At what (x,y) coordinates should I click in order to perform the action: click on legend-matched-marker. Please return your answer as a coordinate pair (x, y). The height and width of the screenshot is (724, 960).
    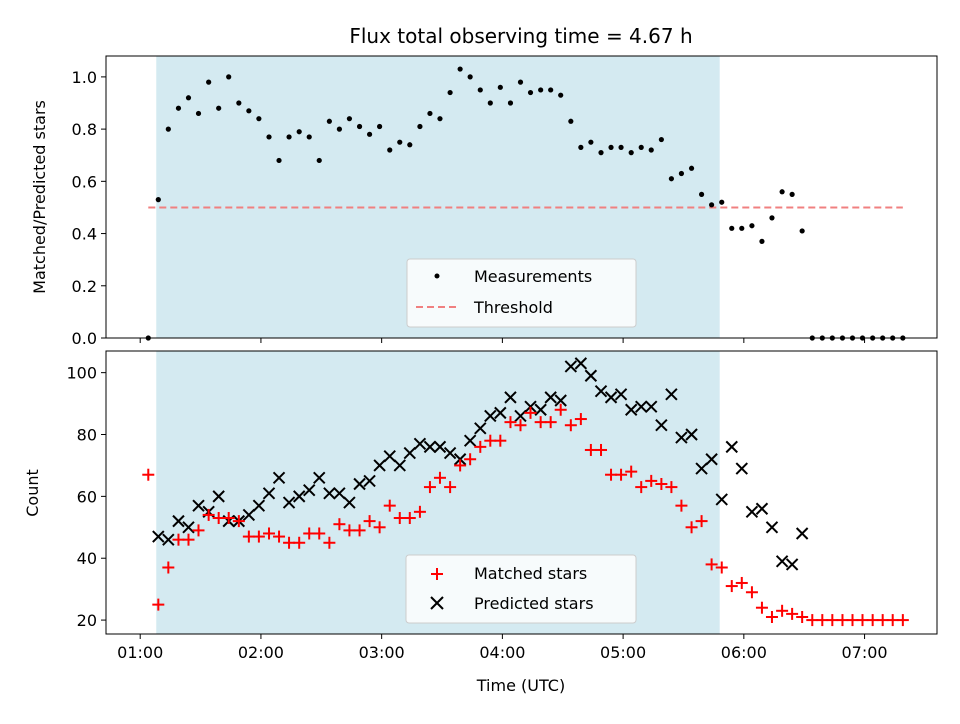
    Looking at the image, I should click on (437, 574).